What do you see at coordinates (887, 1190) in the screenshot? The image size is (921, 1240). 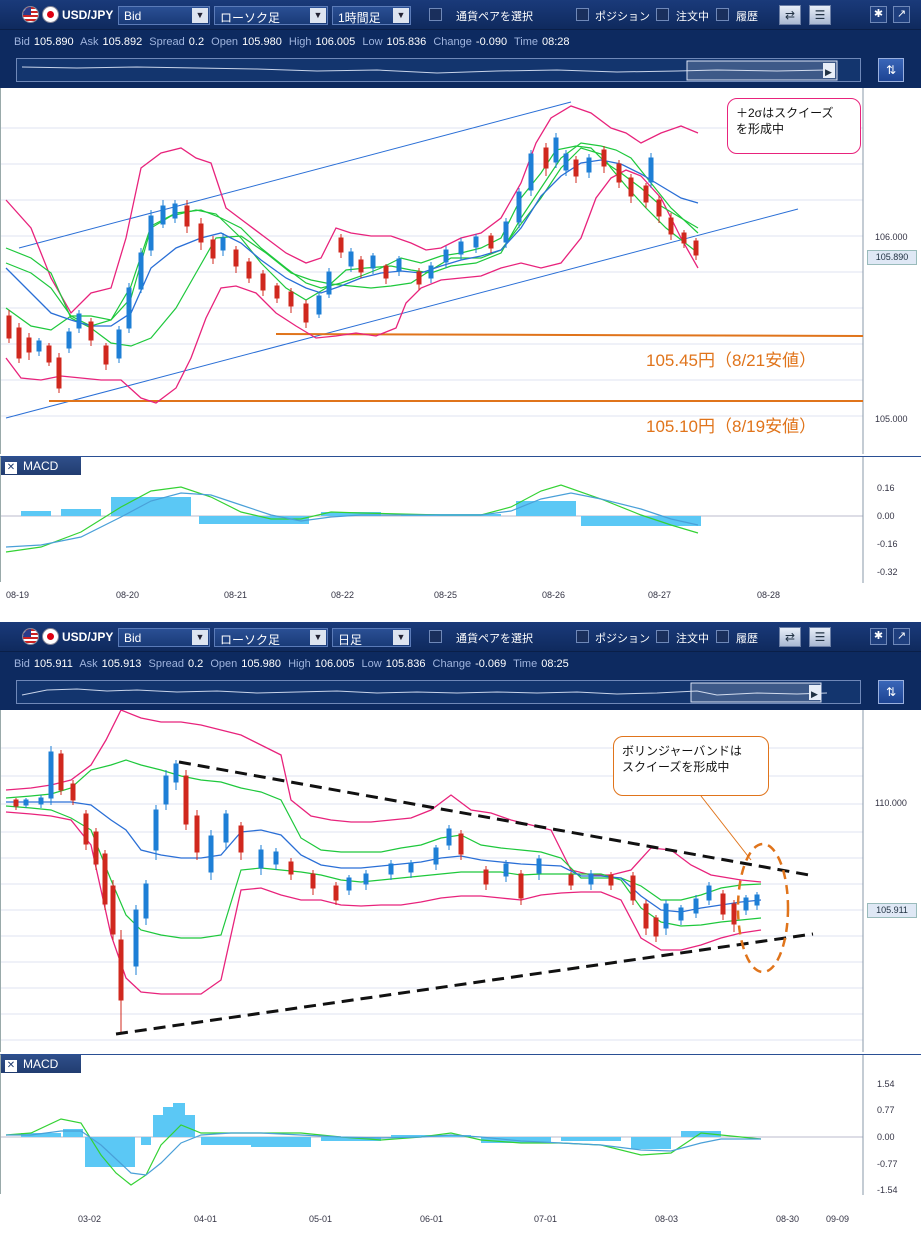 I see `macd-tick: -1.54` at bounding box center [887, 1190].